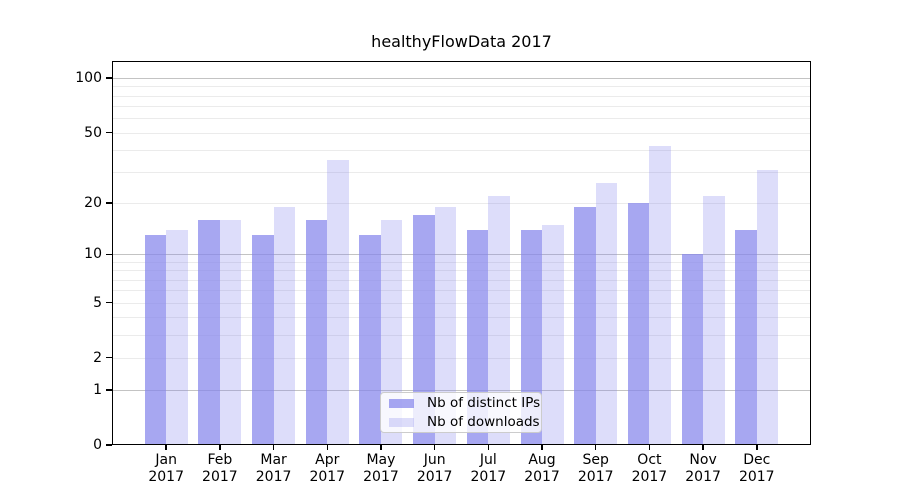 Image resolution: width=900 pixels, height=500 pixels. I want to click on bar-distinct-ips-oct, so click(638, 324).